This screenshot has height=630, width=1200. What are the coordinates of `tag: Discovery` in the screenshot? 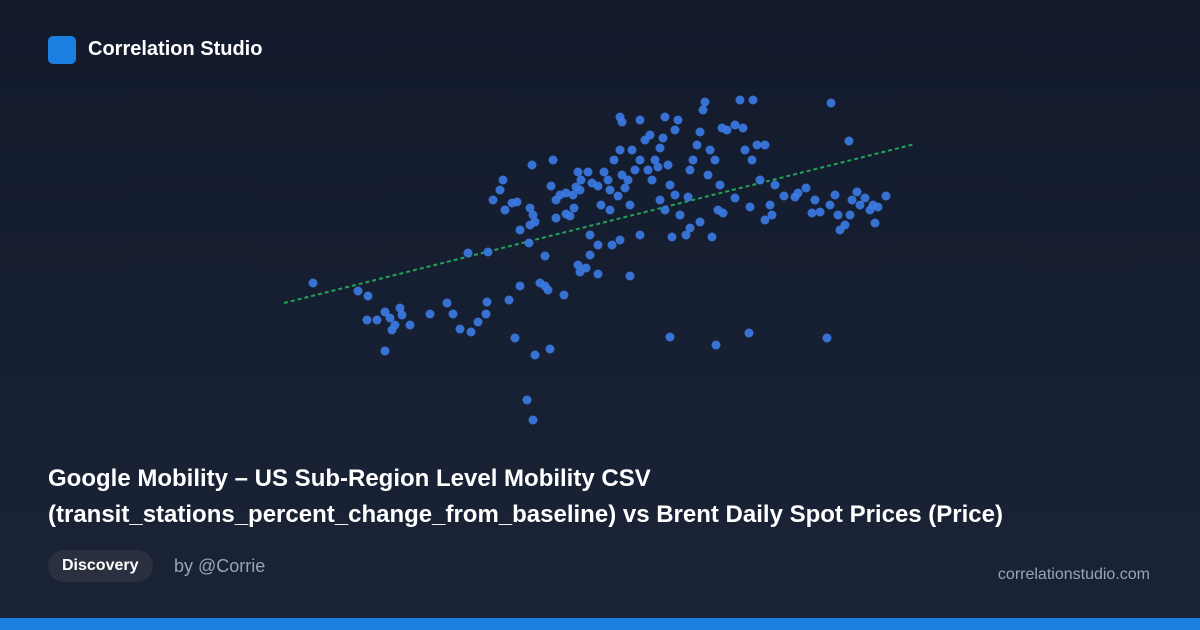 It's located at (100, 566).